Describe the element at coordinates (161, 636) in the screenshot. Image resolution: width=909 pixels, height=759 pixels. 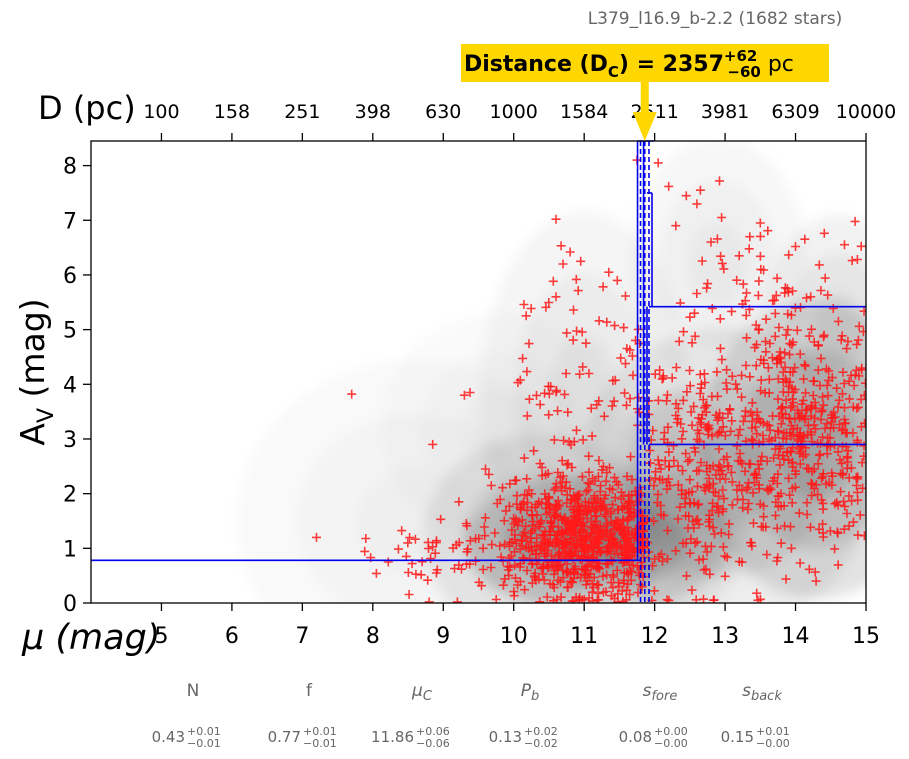
I see `x-tick-label: 5` at that location.